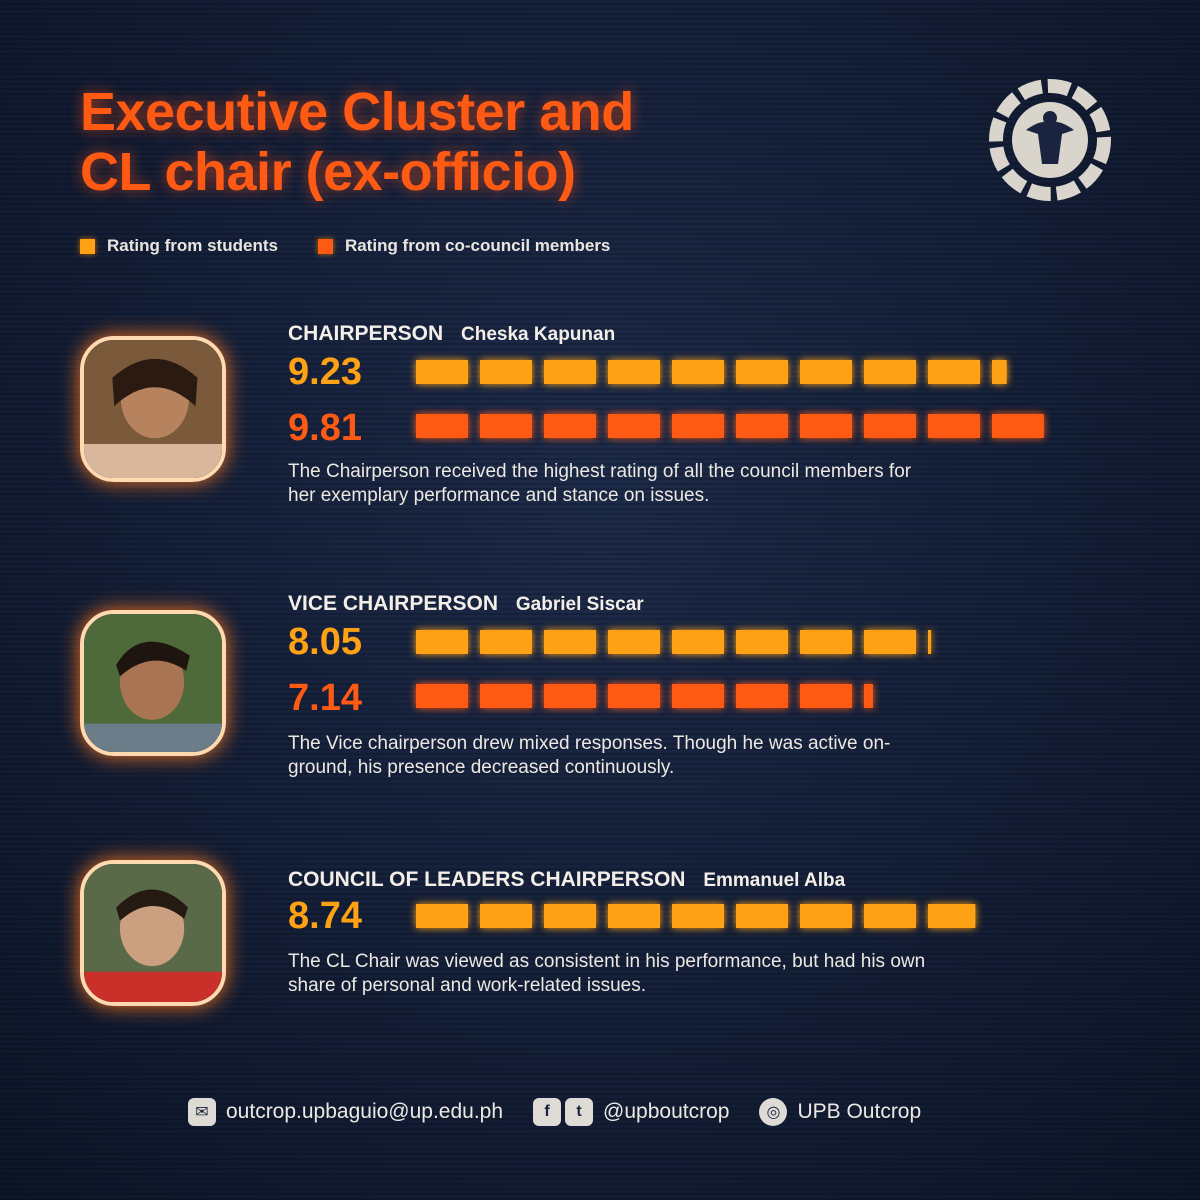  I want to click on member-name: Gabriel Siscar, so click(579, 604).